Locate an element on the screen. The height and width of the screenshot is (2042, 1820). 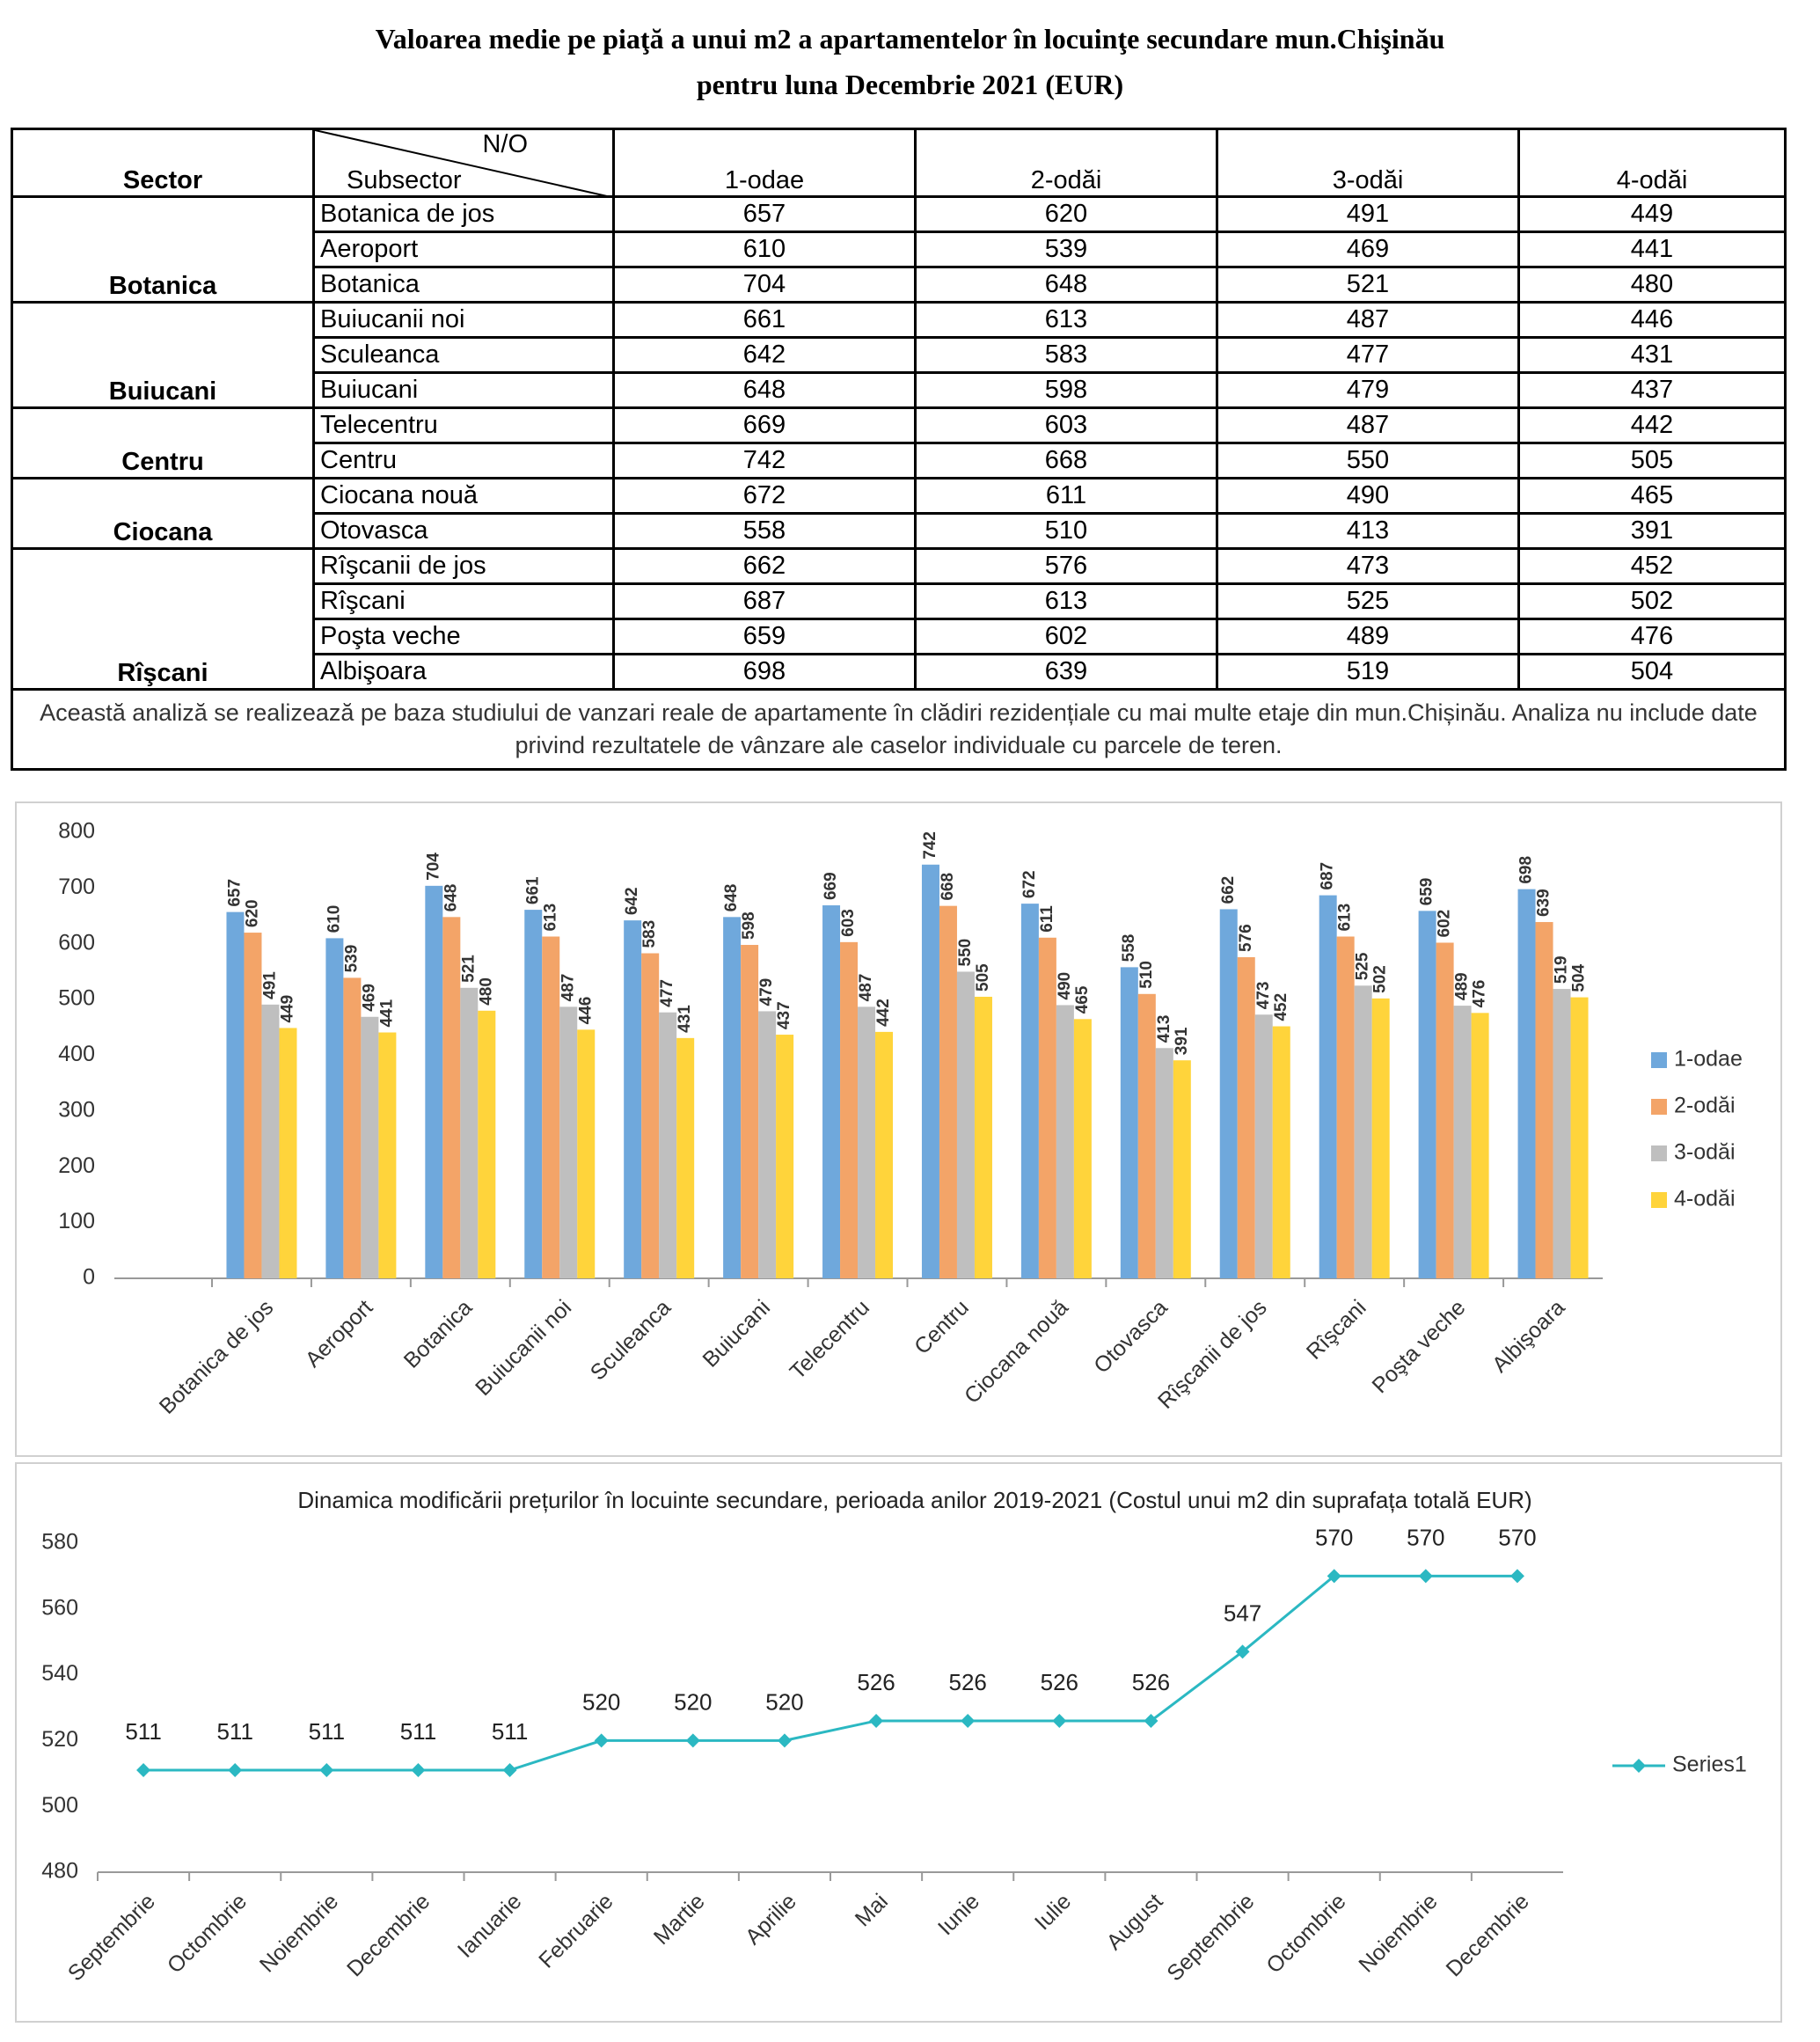
bar-value-label: 659 is located at coordinates (1427, 892).